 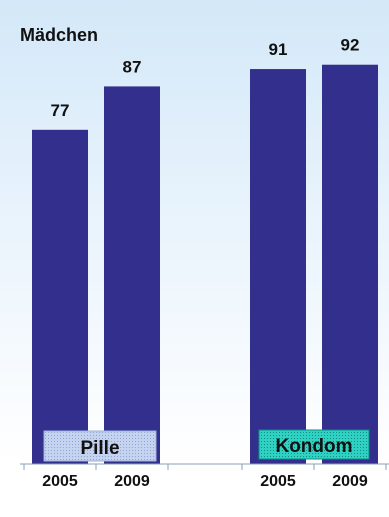 What do you see at coordinates (350, 481) in the screenshot?
I see `x-tick-label-3: 2009` at bounding box center [350, 481].